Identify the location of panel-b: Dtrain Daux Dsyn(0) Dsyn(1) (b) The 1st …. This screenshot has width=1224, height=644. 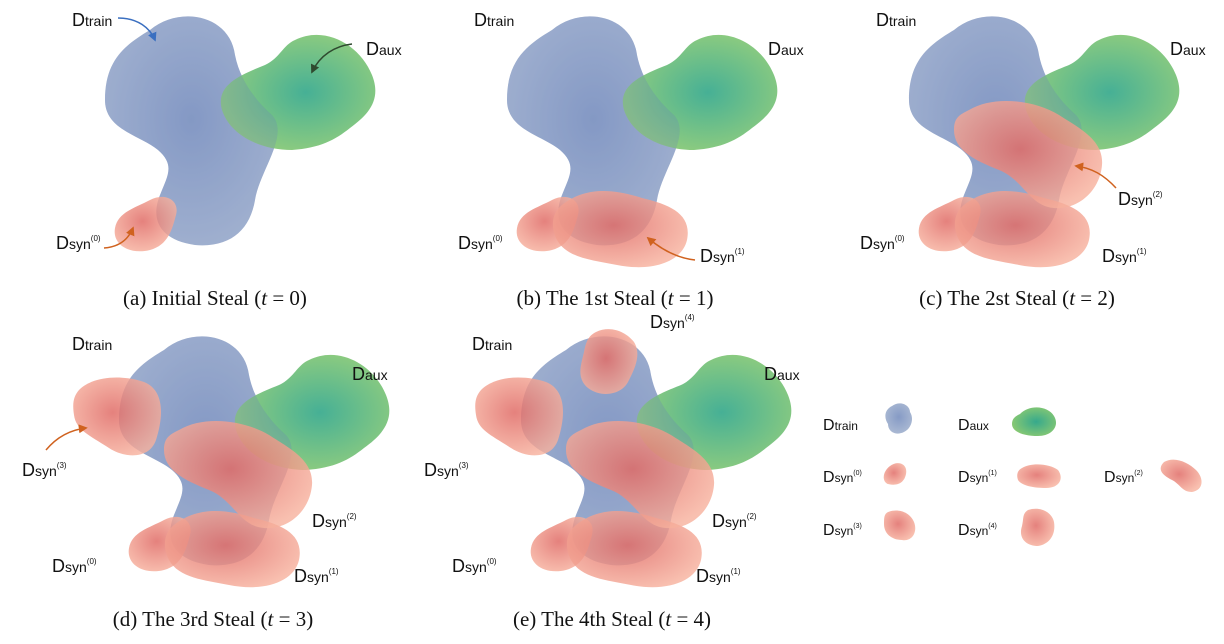
(631, 160).